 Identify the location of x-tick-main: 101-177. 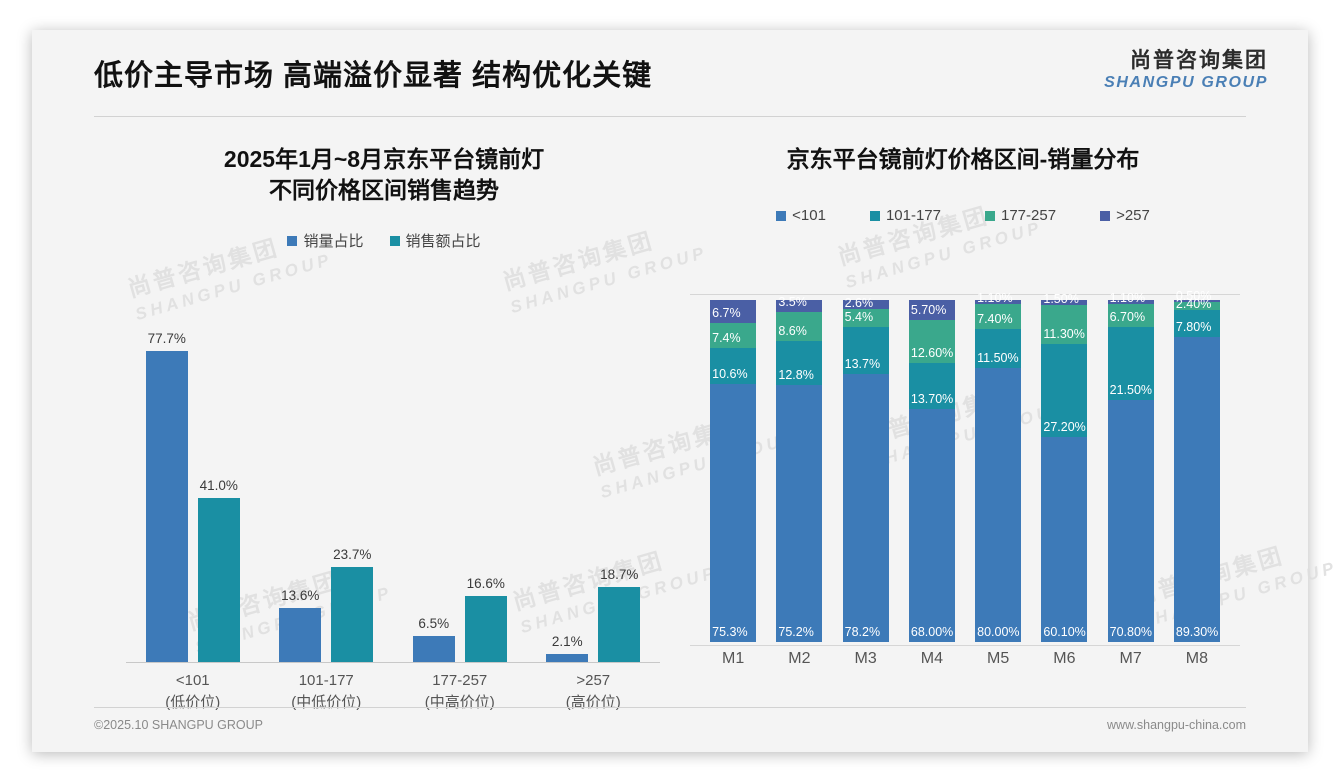
(326, 680).